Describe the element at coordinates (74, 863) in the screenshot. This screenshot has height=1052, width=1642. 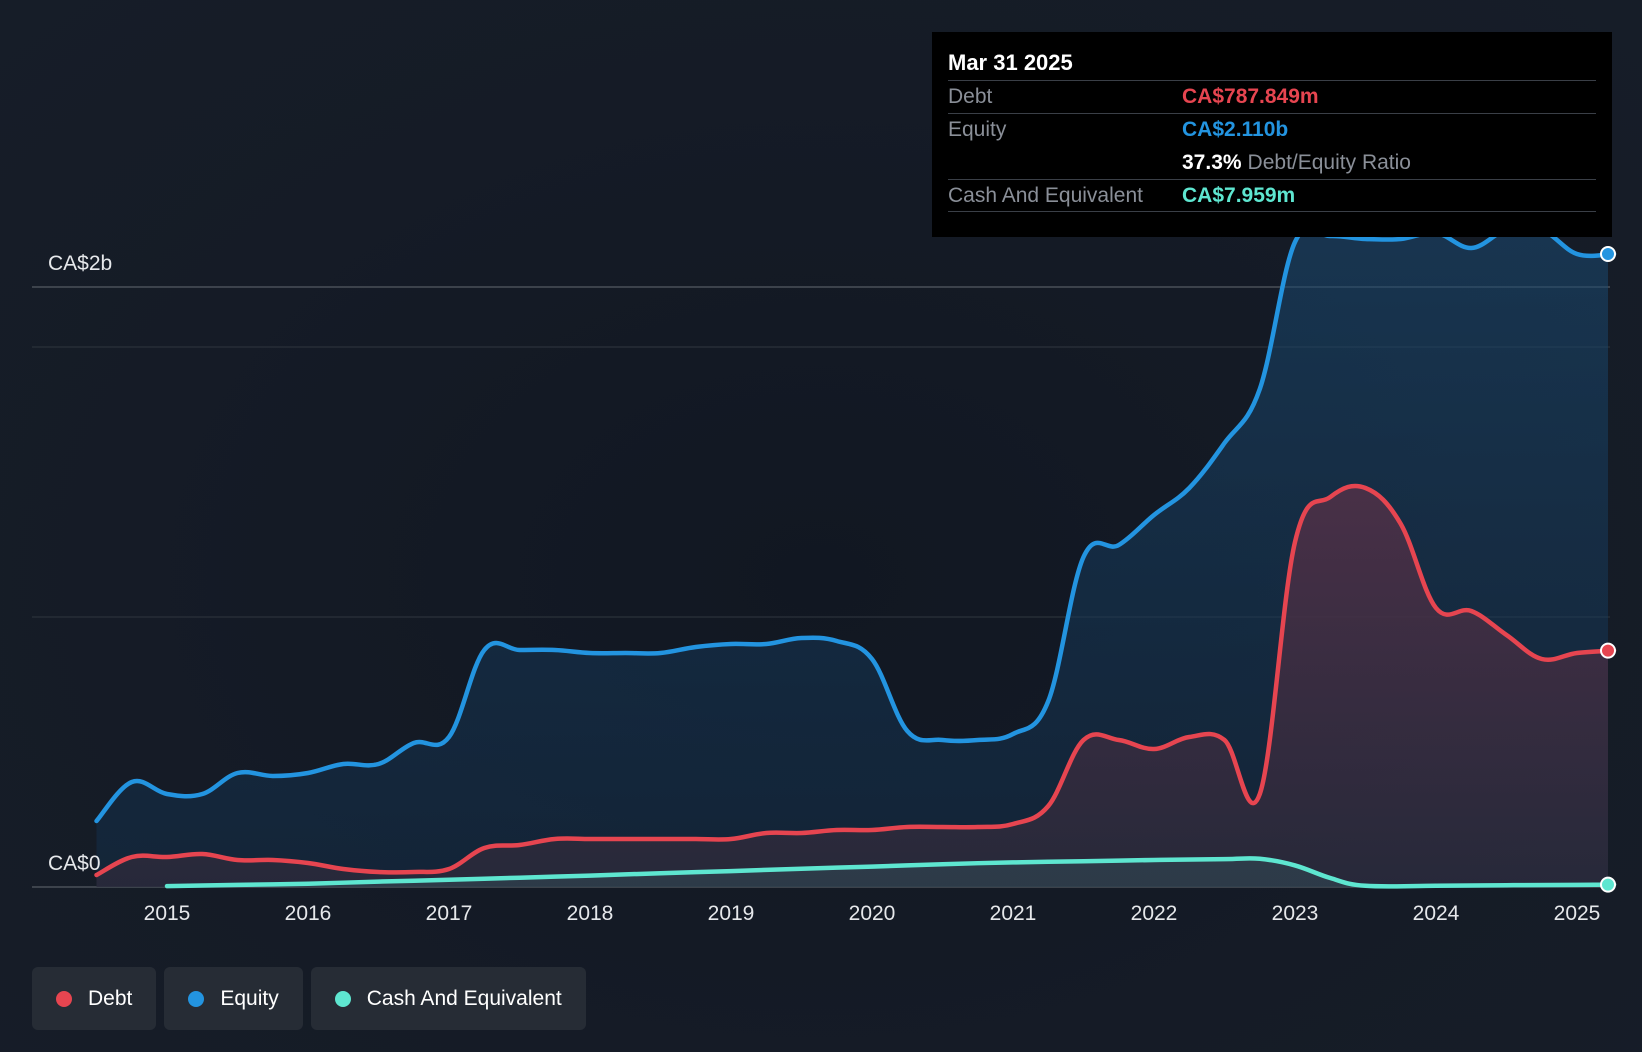
I see `y-tick-label-zero: CA$0` at that location.